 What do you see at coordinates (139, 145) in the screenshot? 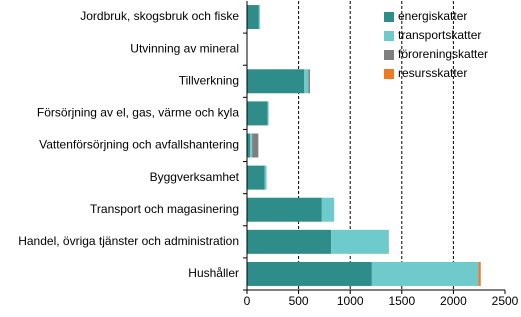
I see `y-tick-label: Vattenförsörjning och avfallshantering` at bounding box center [139, 145].